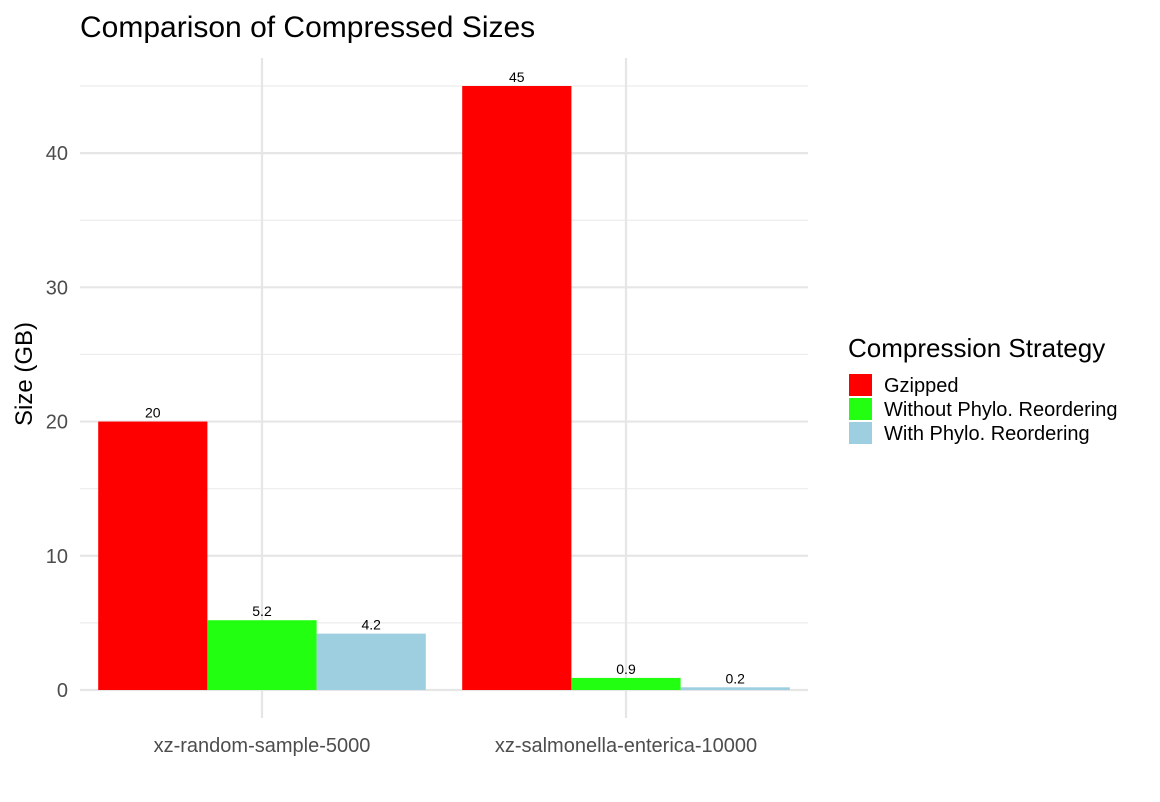 The image size is (1160, 802). What do you see at coordinates (626, 746) in the screenshot?
I see `x-tick-label: xz-salmonella-enterica-10000` at bounding box center [626, 746].